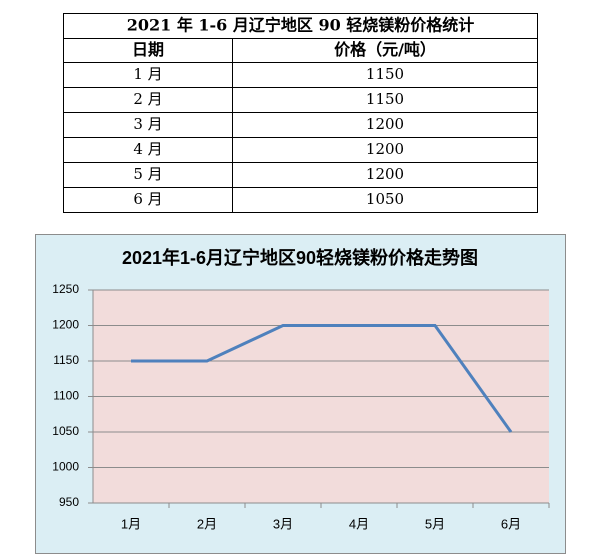 Image resolution: width=592 pixels, height=559 pixels. I want to click on table-cell: 2 月, so click(147, 99).